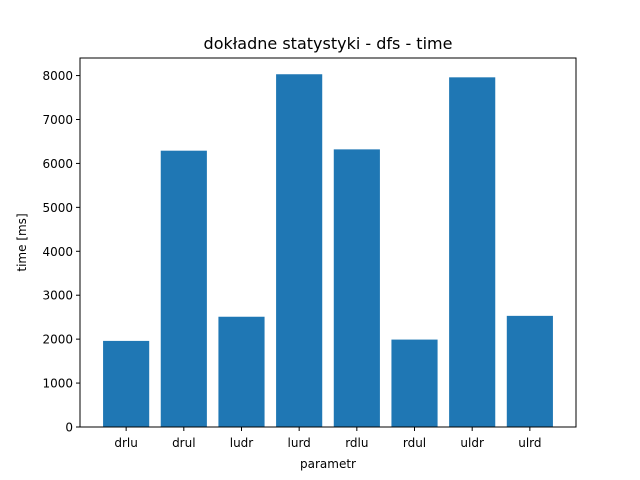  What do you see at coordinates (242, 443) in the screenshot?
I see `x-tick-label: ludr` at bounding box center [242, 443].